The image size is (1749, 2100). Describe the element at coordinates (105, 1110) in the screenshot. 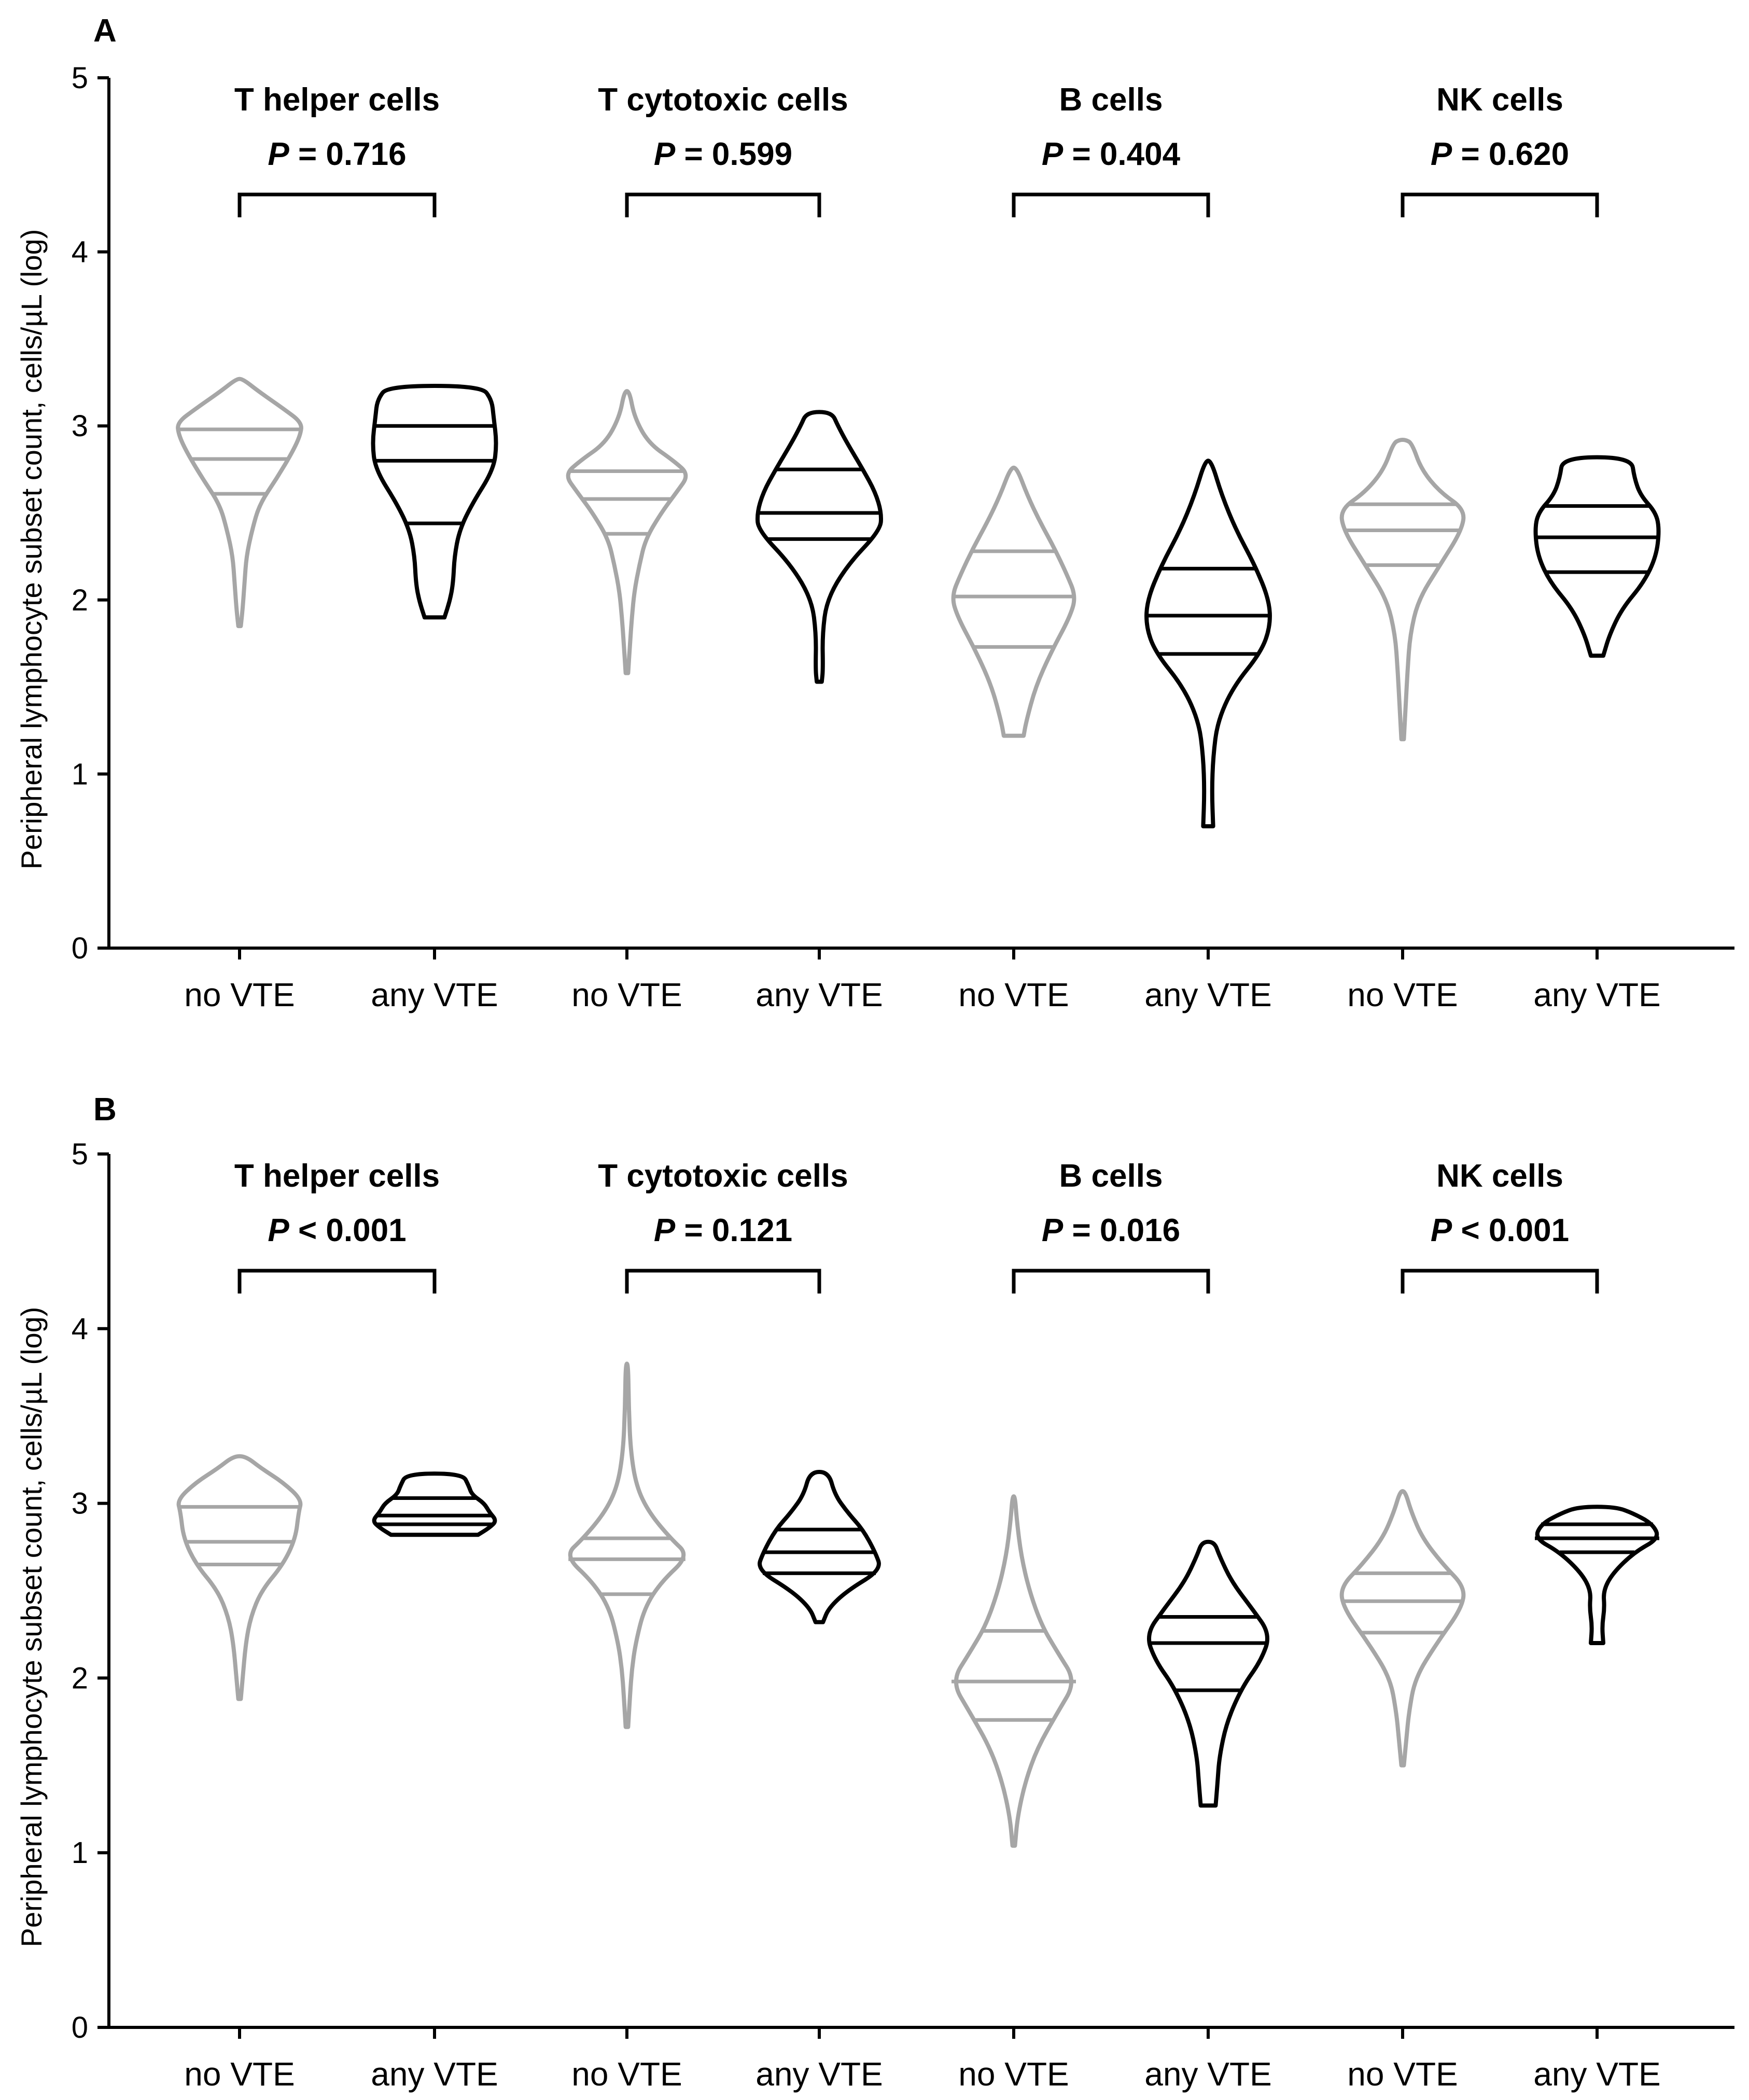

I see `panel-letter: B` at that location.